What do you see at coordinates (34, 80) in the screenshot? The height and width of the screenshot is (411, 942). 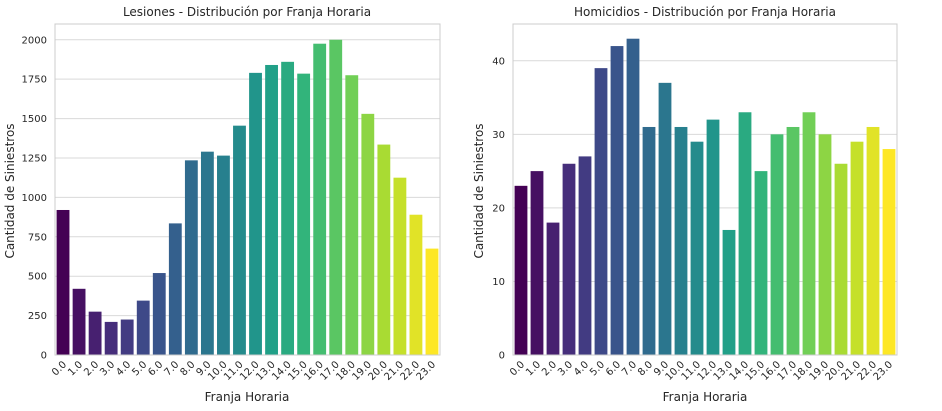 I see `y-tick-label: 1750` at bounding box center [34, 80].